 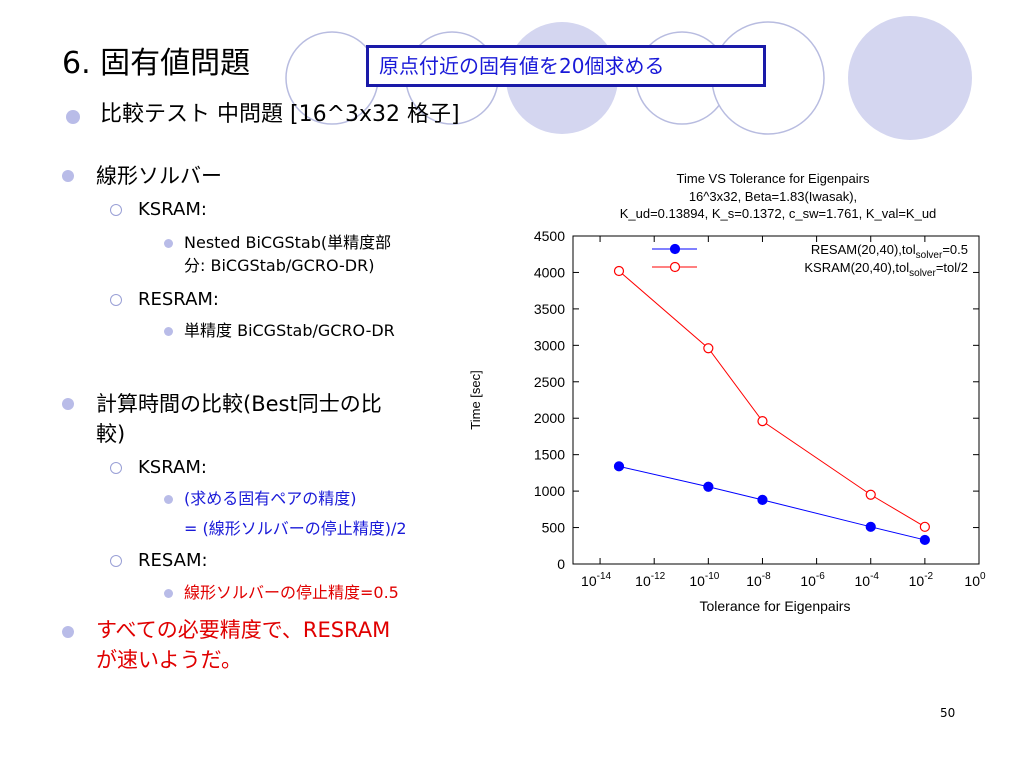 I want to click on x-axis-label: Tolerance for Eigenpairs, so click(x=775, y=606).